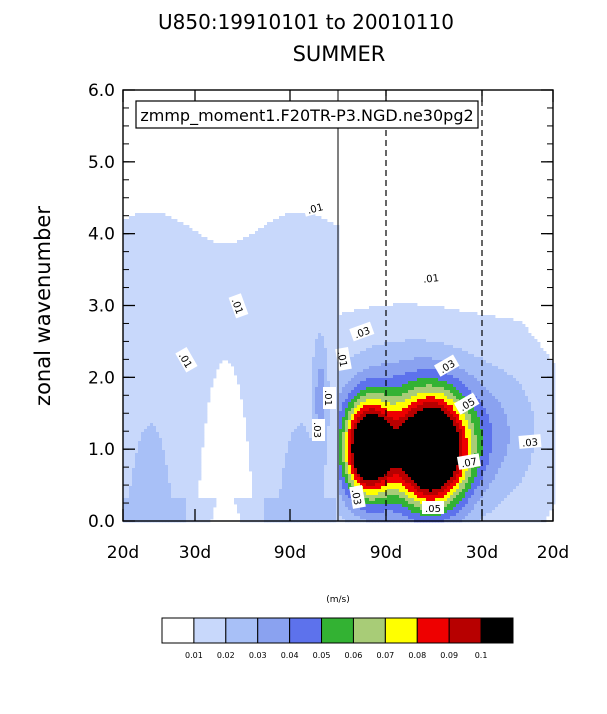 Image resolution: width=607 pixels, height=714 pixels. Describe the element at coordinates (306, 22) in the screenshot. I see `chart-title: U850:19910101 to 20010110` at that location.